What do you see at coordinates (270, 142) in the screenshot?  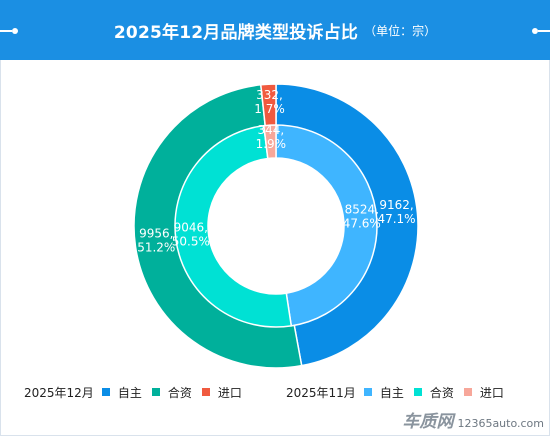 I see `inner-slice-jinkou` at bounding box center [270, 142].